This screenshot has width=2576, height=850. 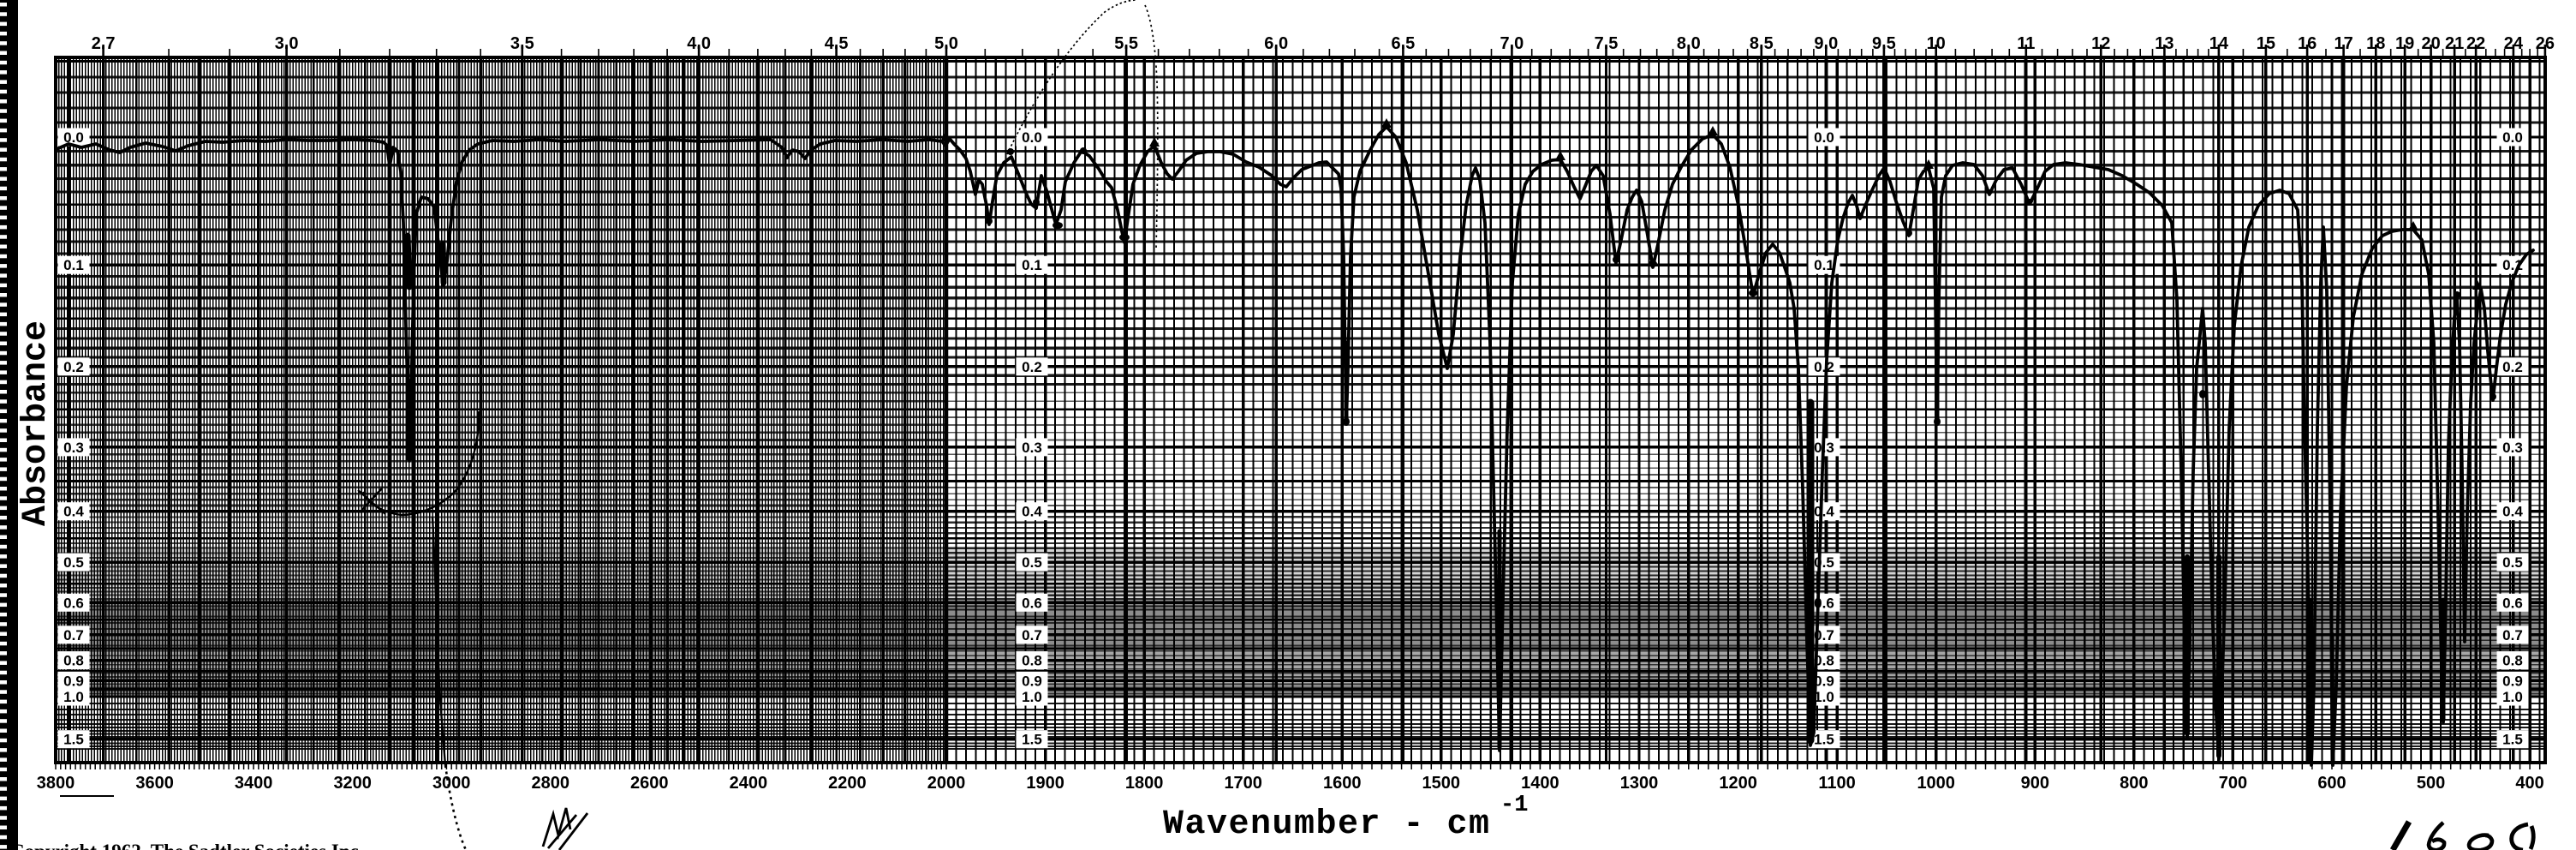 What do you see at coordinates (2165, 43) in the screenshot?
I see `svg-text: 13` at bounding box center [2165, 43].